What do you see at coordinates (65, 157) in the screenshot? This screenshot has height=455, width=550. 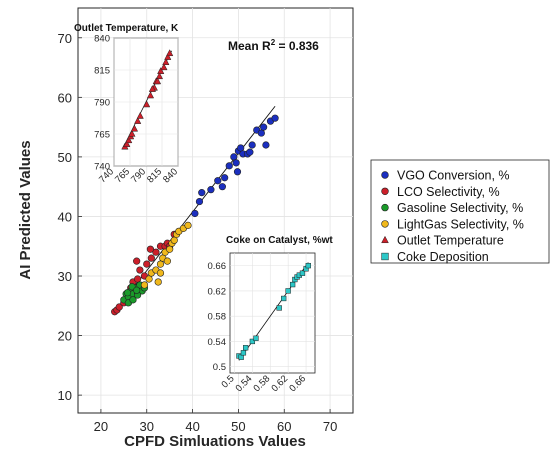 I see `main-y-tick-label: 50` at bounding box center [65, 157].